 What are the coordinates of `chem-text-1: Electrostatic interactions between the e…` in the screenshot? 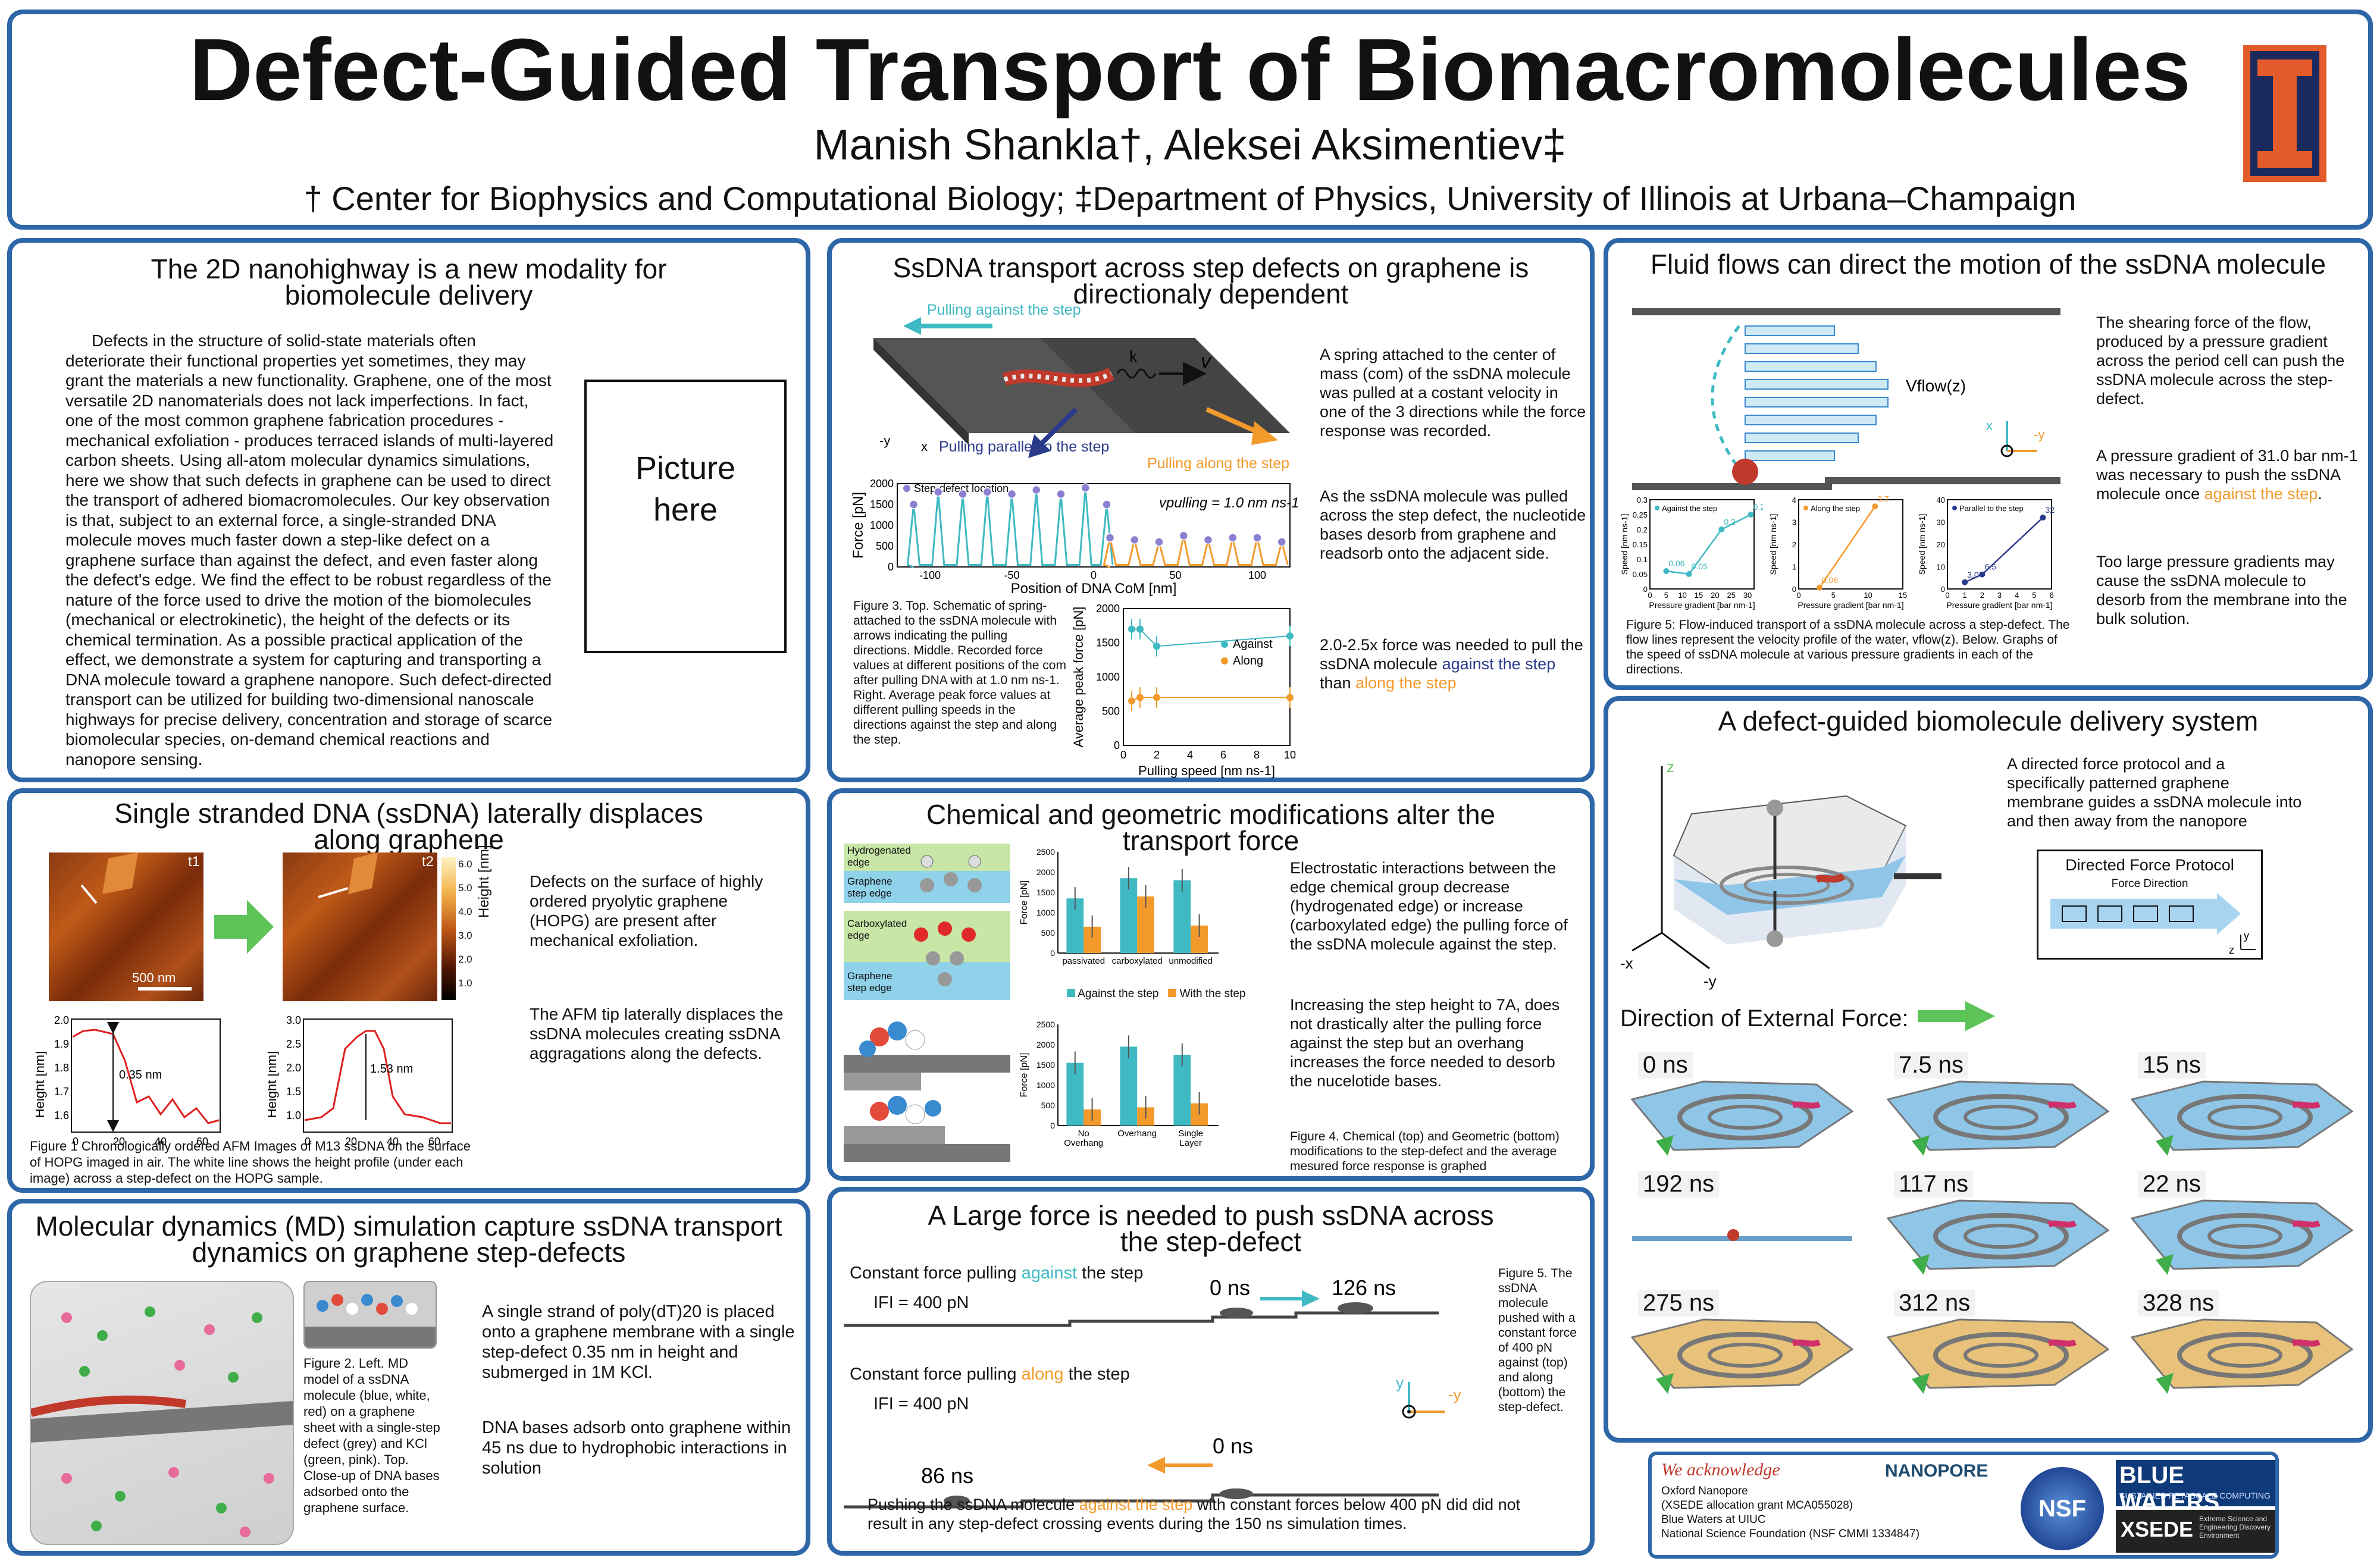 It's located at (1429, 906).